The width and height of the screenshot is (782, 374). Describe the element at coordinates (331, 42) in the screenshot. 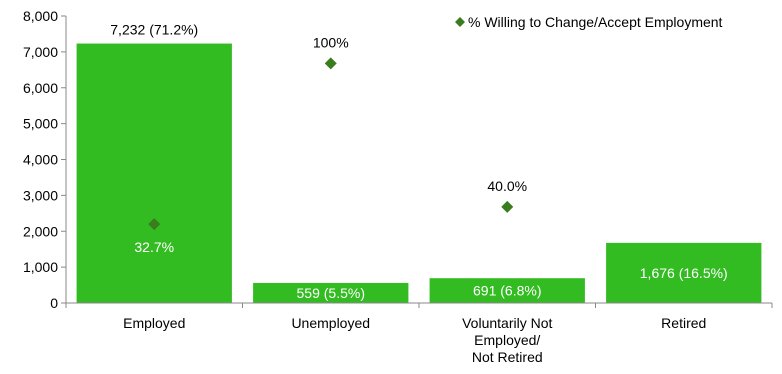

I see `marker-label: 100%` at that location.